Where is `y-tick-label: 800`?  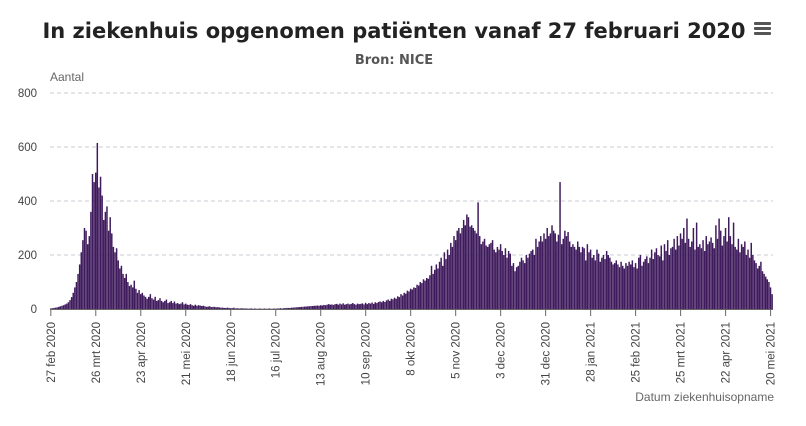 y-tick-label: 800 is located at coordinates (27, 94).